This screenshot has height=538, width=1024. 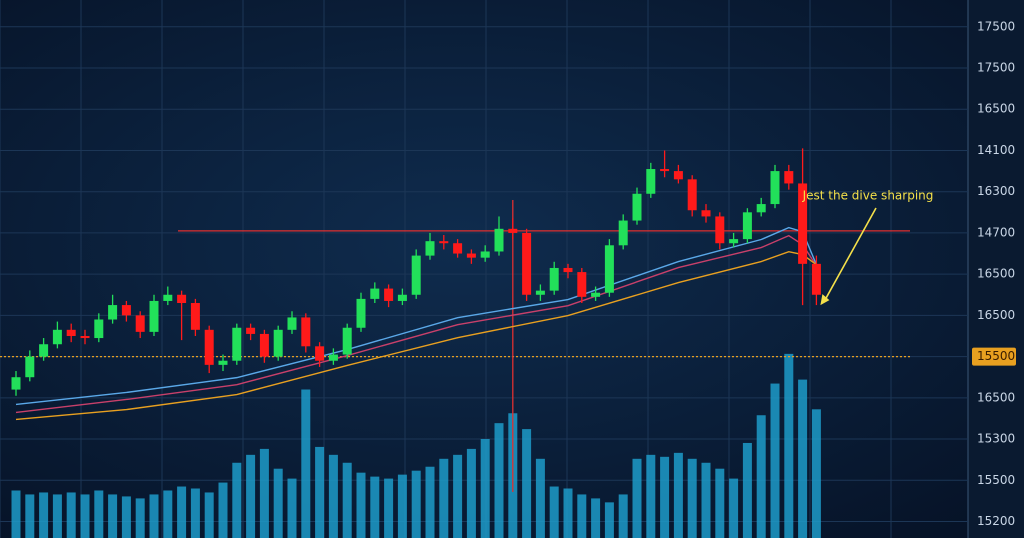 What do you see at coordinates (996, 232) in the screenshot?
I see `y-tick-label: 14700` at bounding box center [996, 232].